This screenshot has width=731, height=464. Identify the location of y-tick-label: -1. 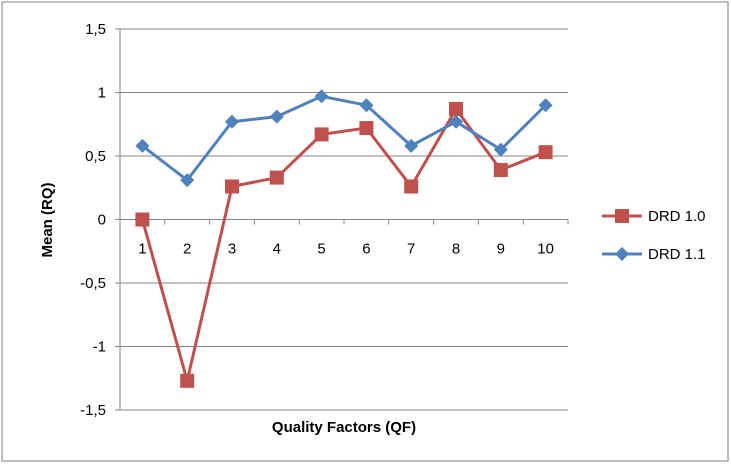
(99, 347).